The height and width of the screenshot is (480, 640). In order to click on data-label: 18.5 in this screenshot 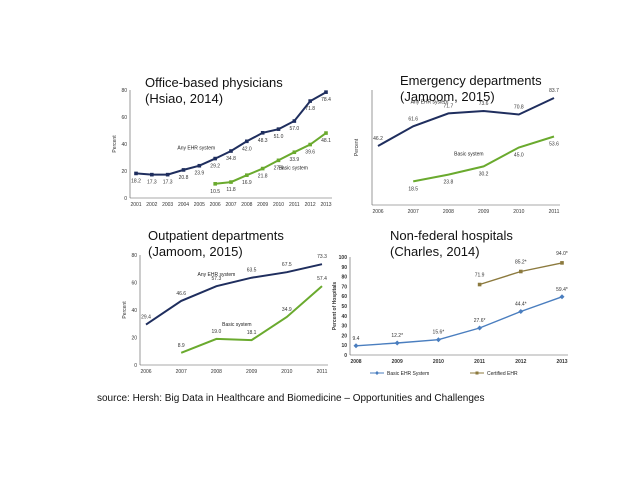, I will do `click(413, 189)`.